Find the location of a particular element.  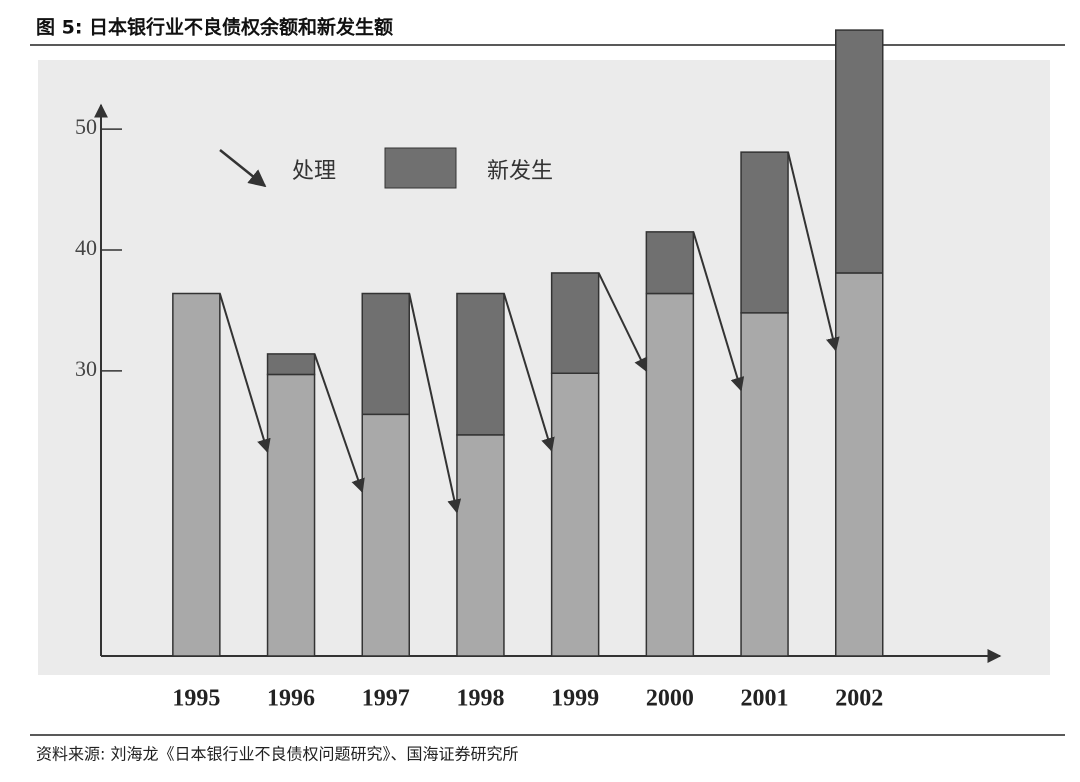

x-tick-label: 1999 is located at coordinates (575, 699).